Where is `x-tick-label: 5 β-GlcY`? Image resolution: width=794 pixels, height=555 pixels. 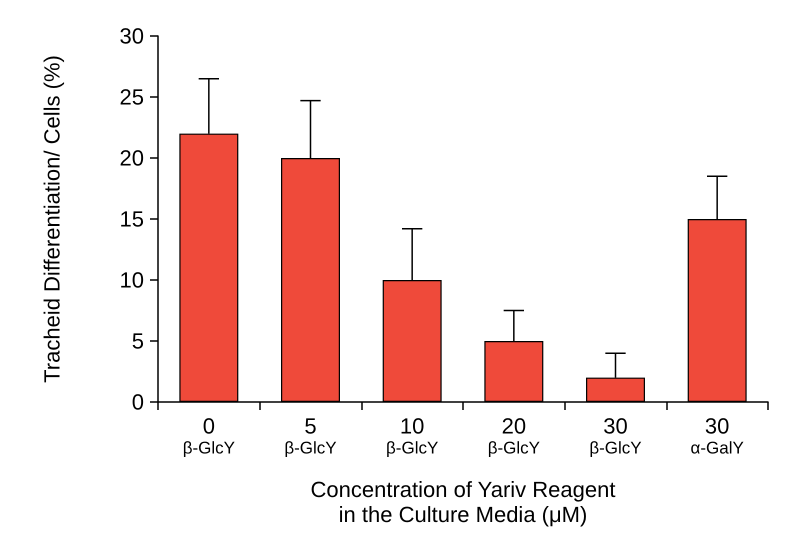 x-tick-label: 5 β-GlcY is located at coordinates (310, 436).